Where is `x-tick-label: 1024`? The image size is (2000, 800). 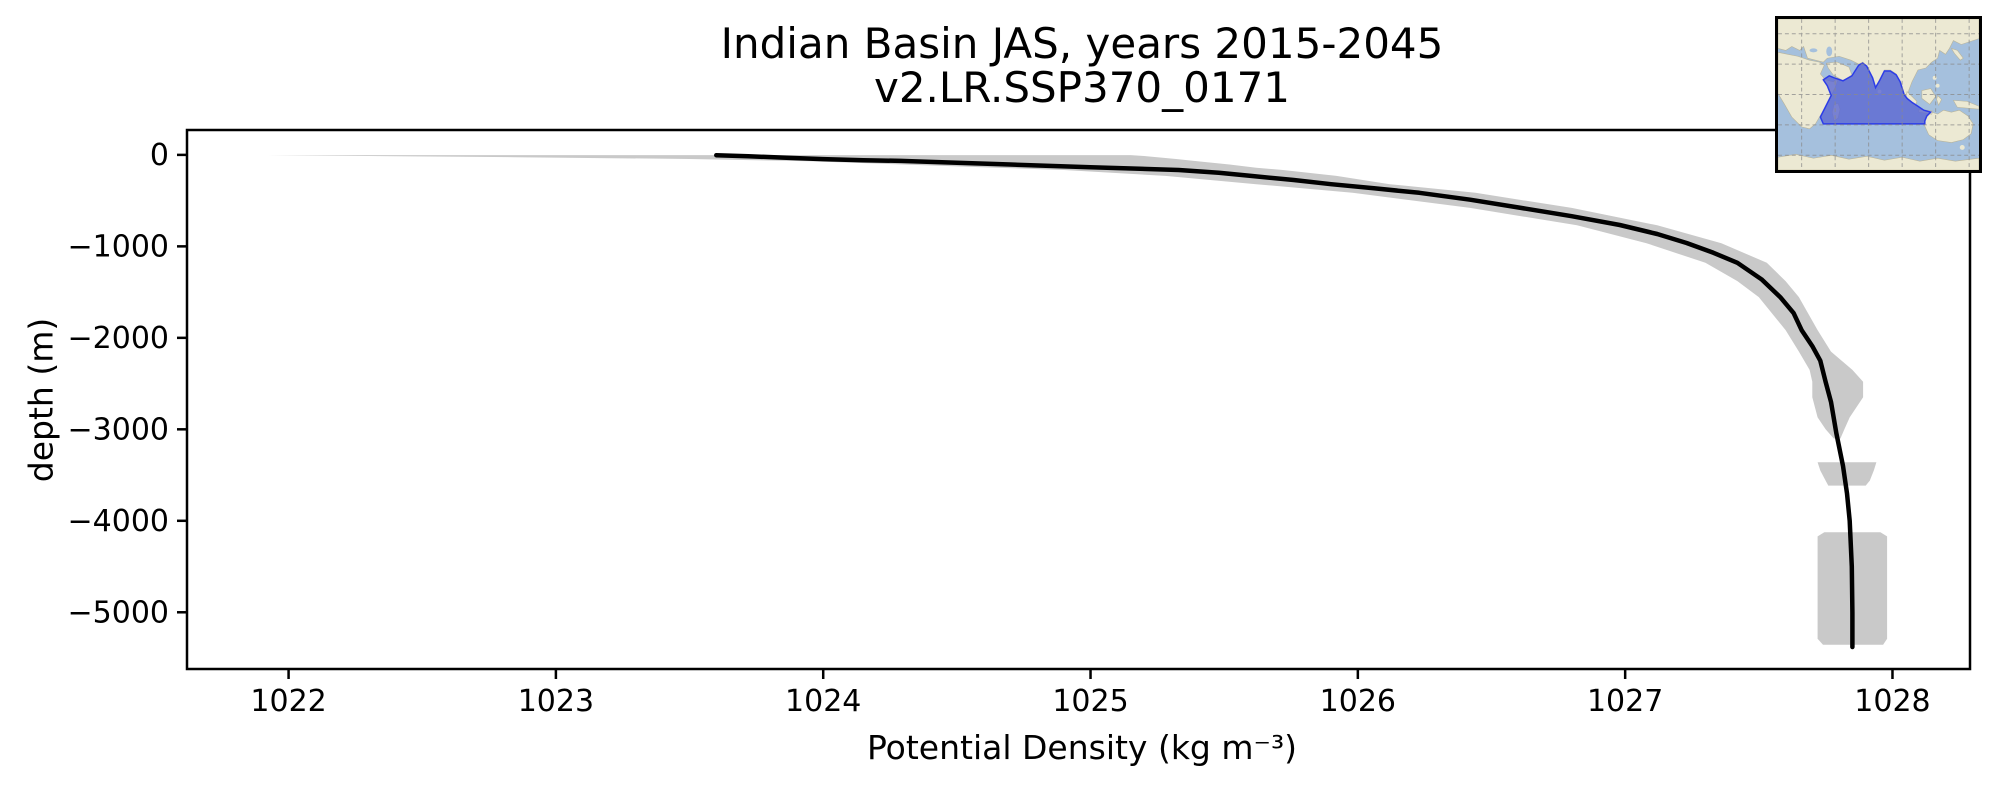 x-tick-label: 1024 is located at coordinates (823, 701).